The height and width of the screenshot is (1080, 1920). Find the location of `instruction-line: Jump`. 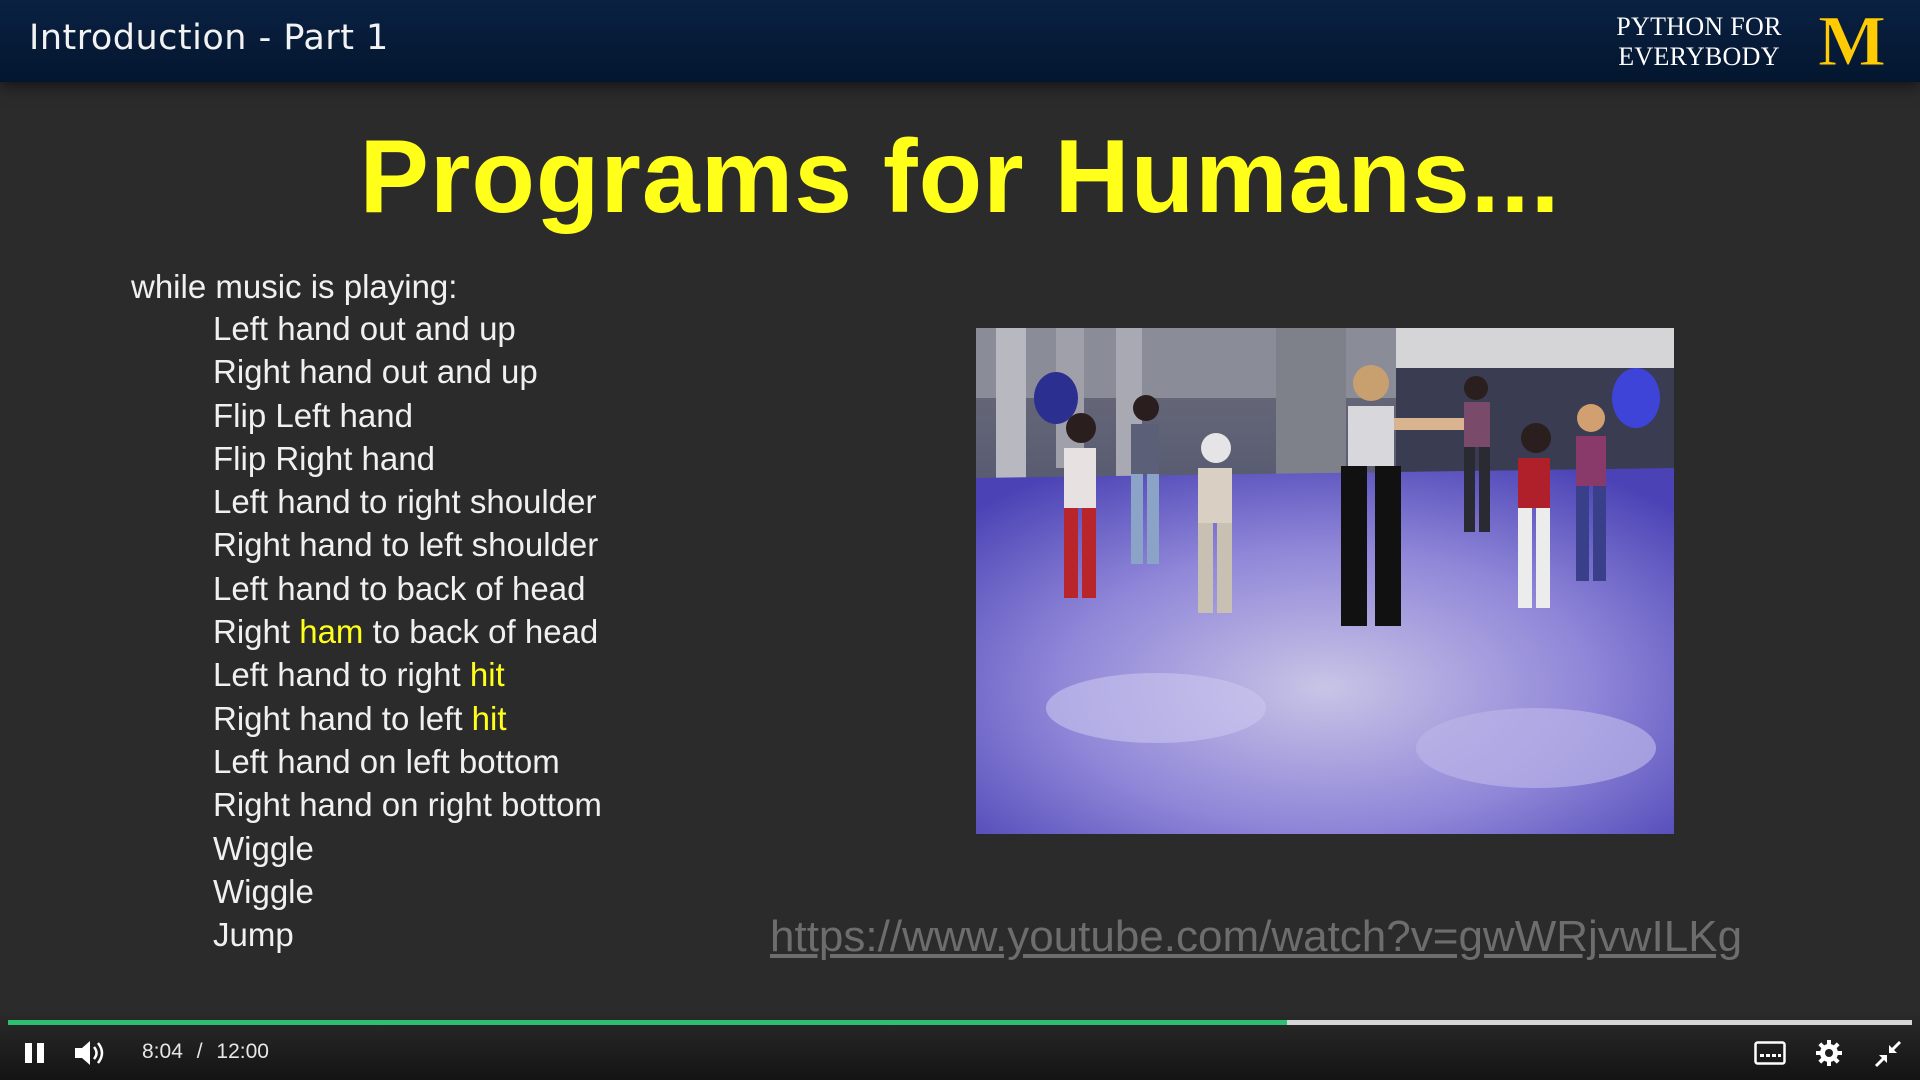

instruction-line: Jump is located at coordinates (366, 934).